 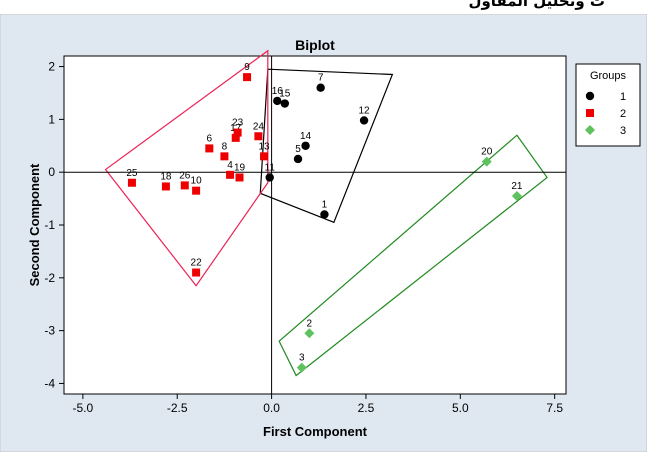 I want to click on point-label: 3, so click(x=302, y=358).